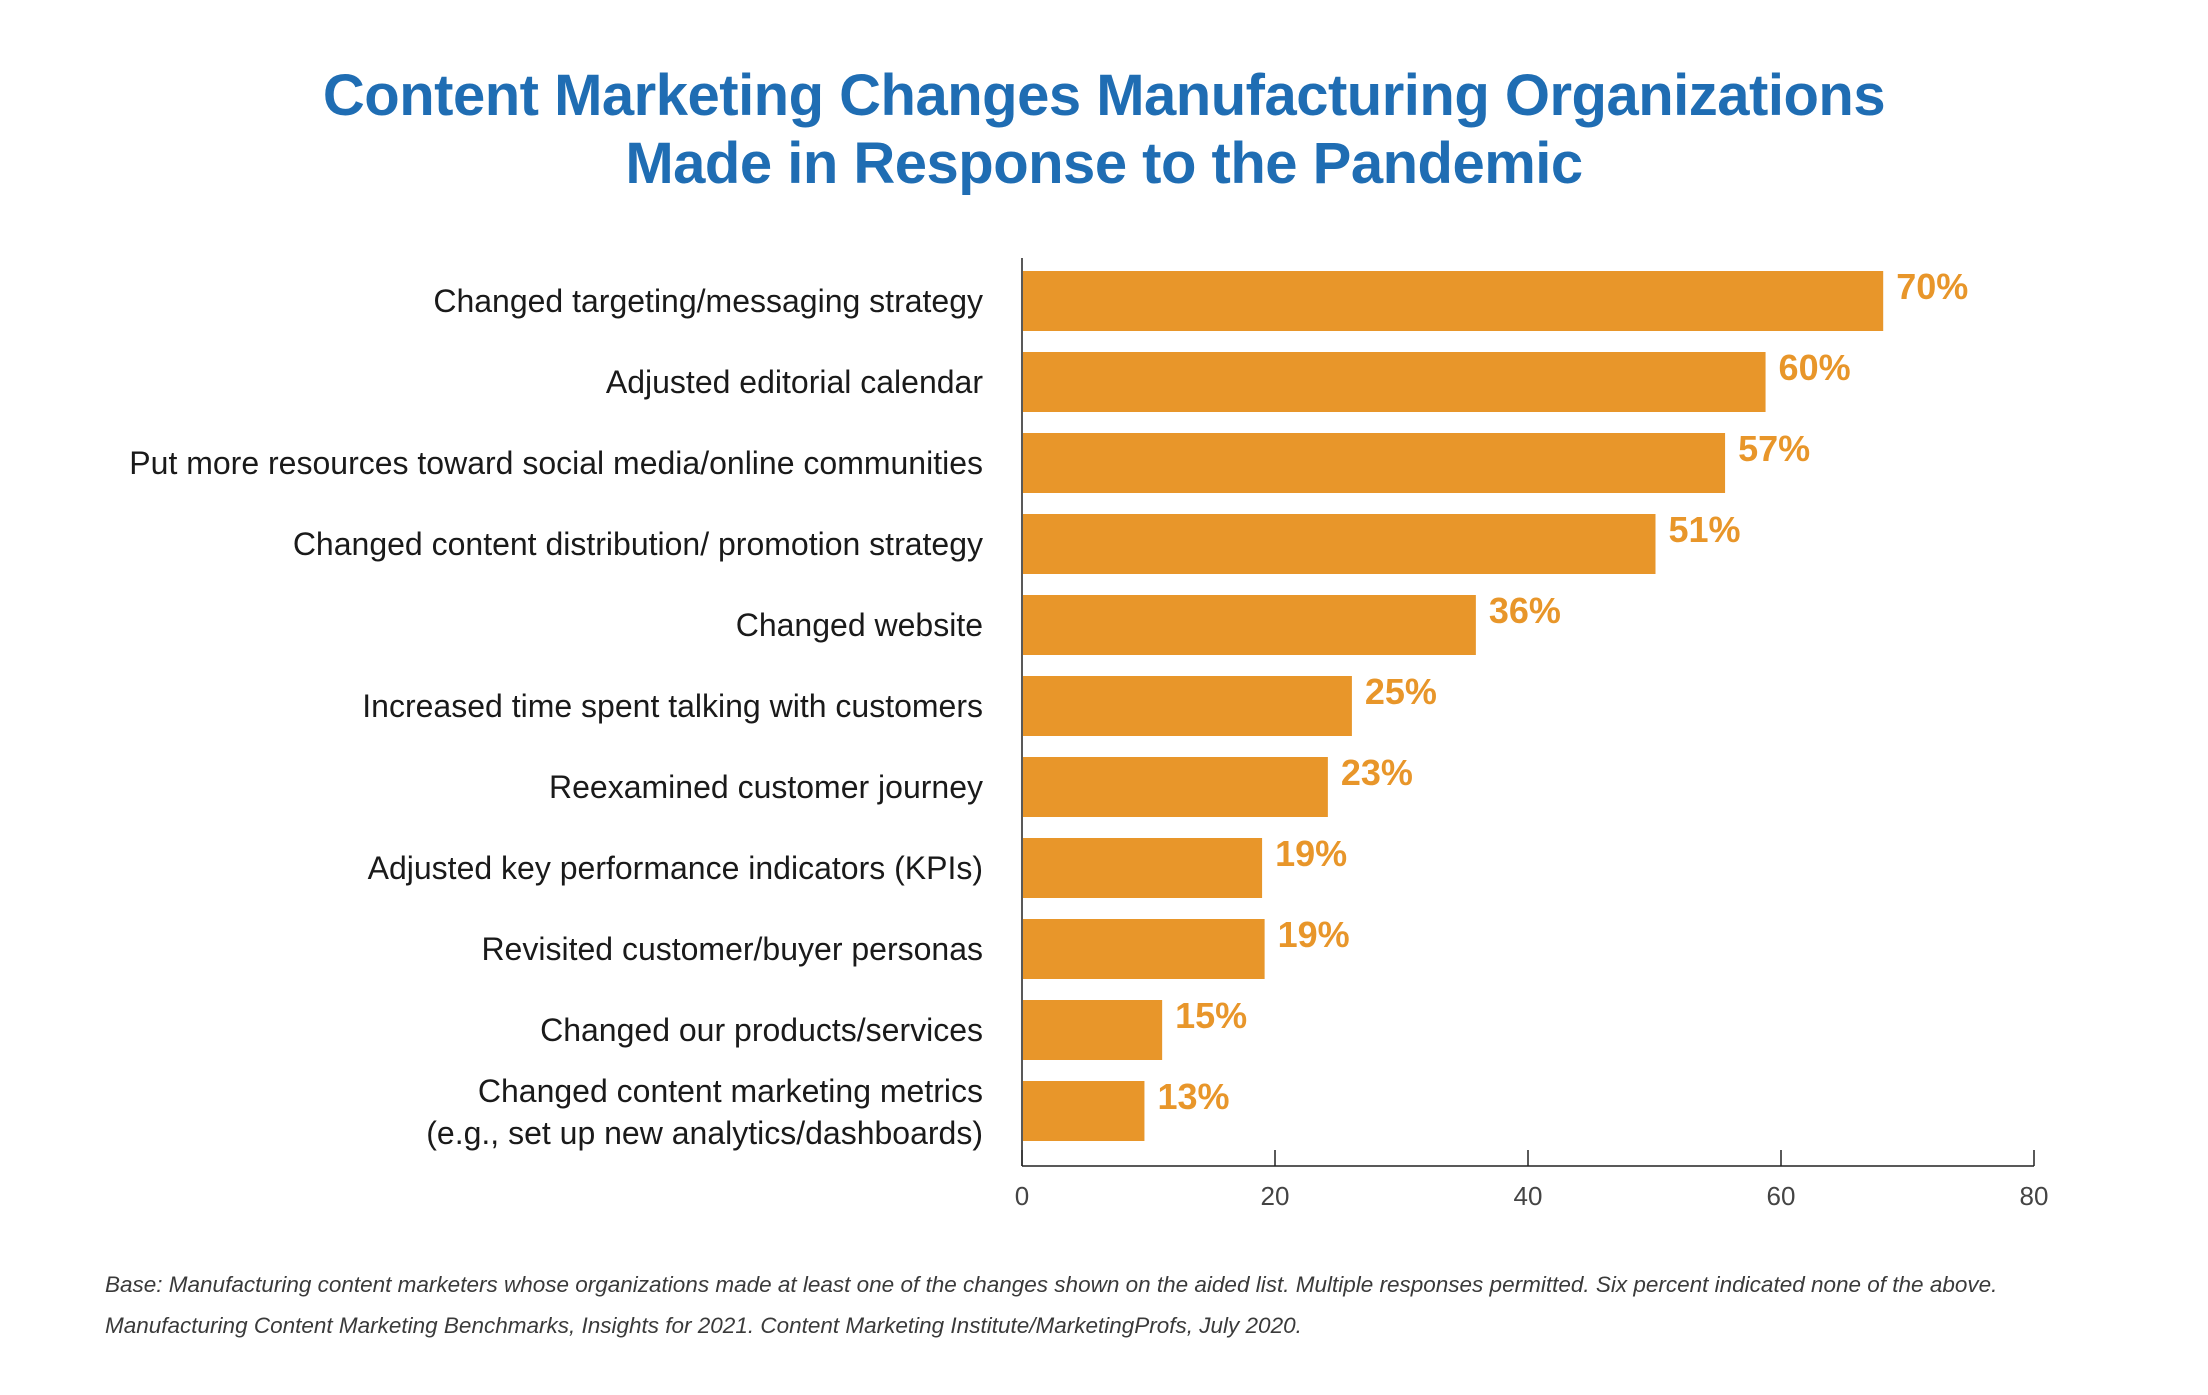 The height and width of the screenshot is (1395, 2208). What do you see at coordinates (766, 787) in the screenshot?
I see `category-label: Reexamined customer journey` at bounding box center [766, 787].